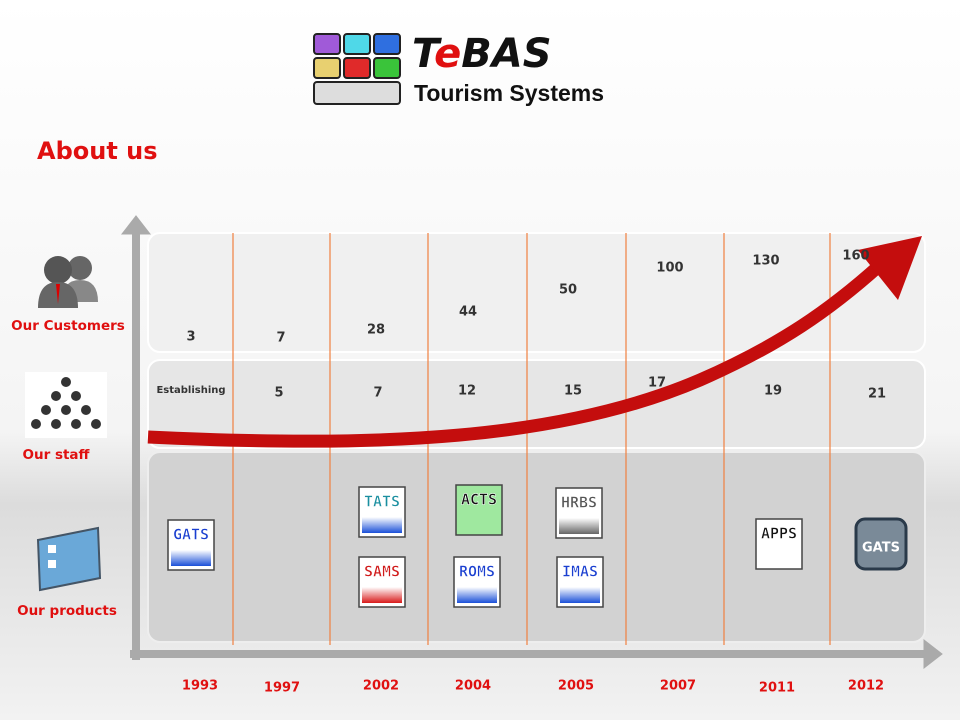  What do you see at coordinates (97, 151) in the screenshot?
I see `heading: About us` at bounding box center [97, 151].